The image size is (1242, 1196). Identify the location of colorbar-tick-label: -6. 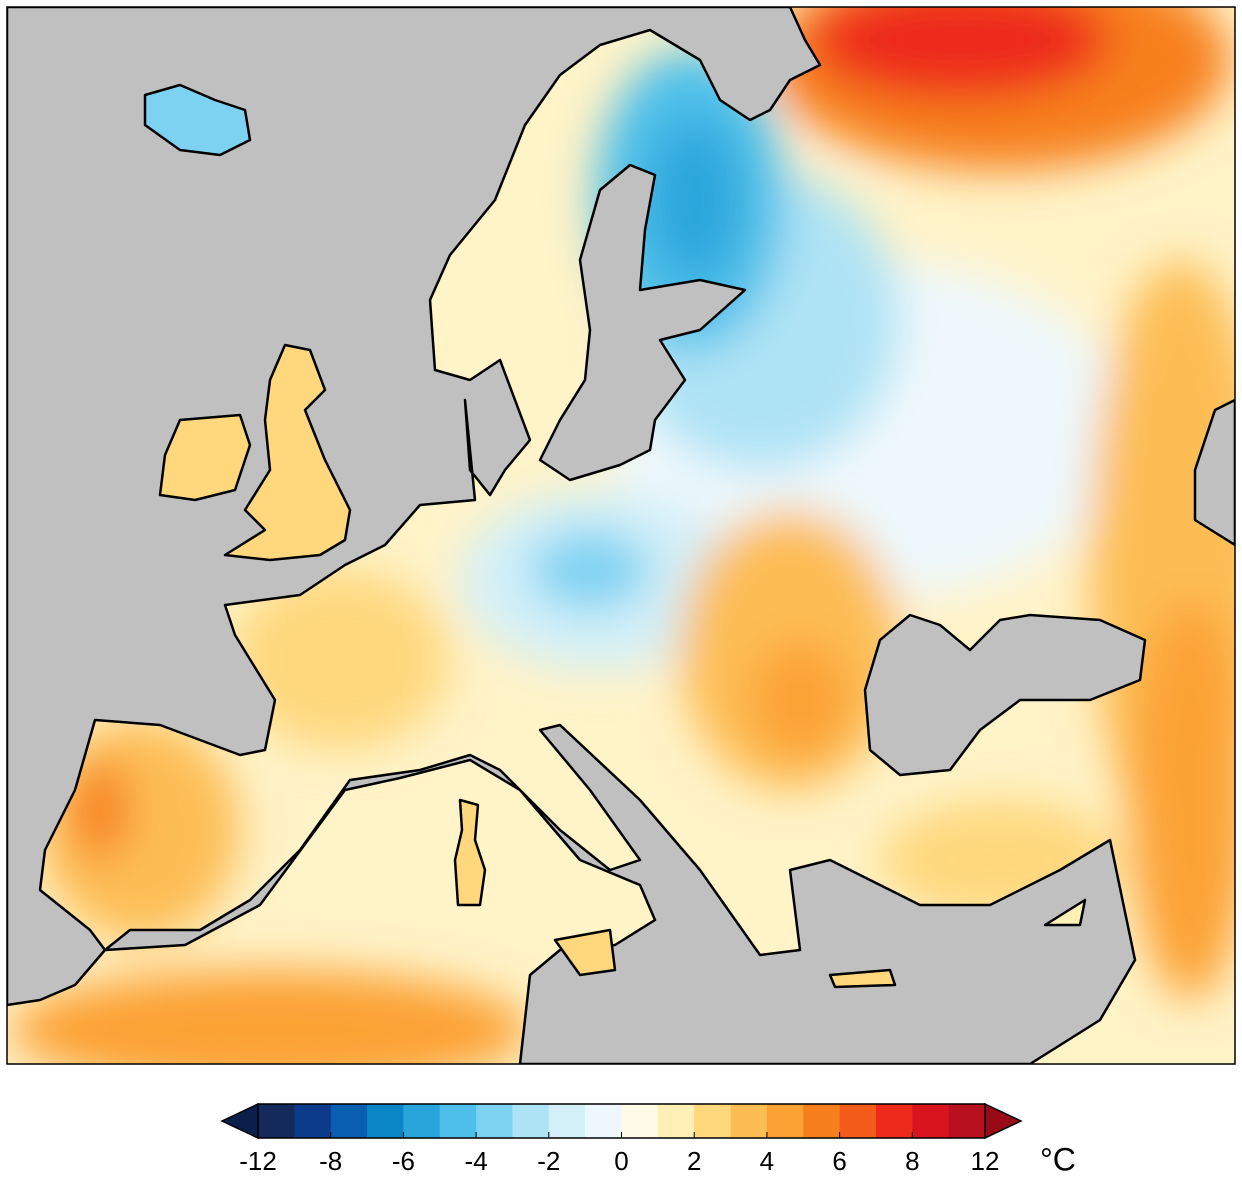
(403, 1161).